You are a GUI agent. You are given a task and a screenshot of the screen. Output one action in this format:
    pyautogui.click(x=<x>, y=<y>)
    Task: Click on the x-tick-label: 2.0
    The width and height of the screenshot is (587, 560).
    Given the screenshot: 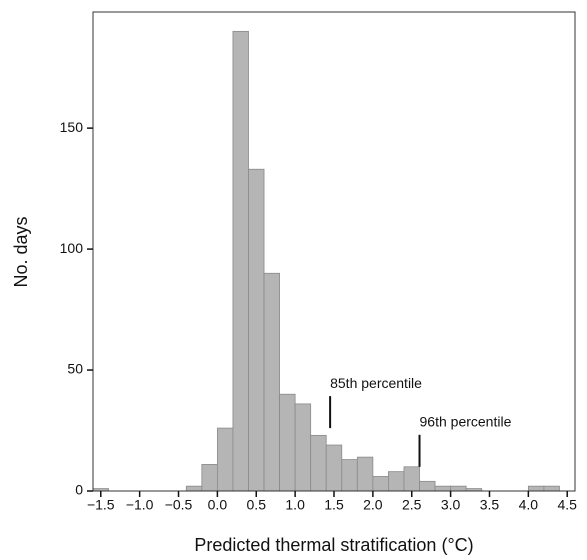 What is the action you would take?
    pyautogui.click(x=373, y=505)
    